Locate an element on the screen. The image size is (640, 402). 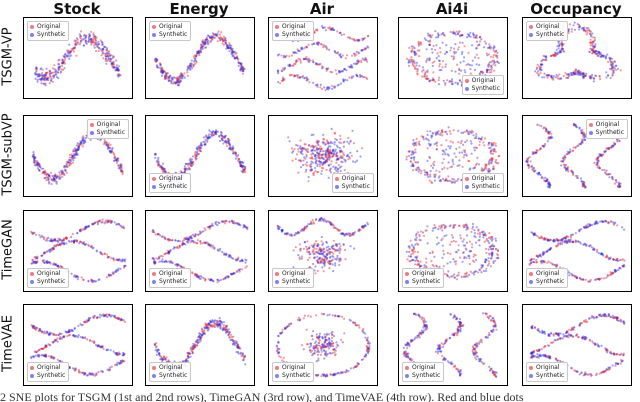
synthetic-points is located at coordinates (325, 153).